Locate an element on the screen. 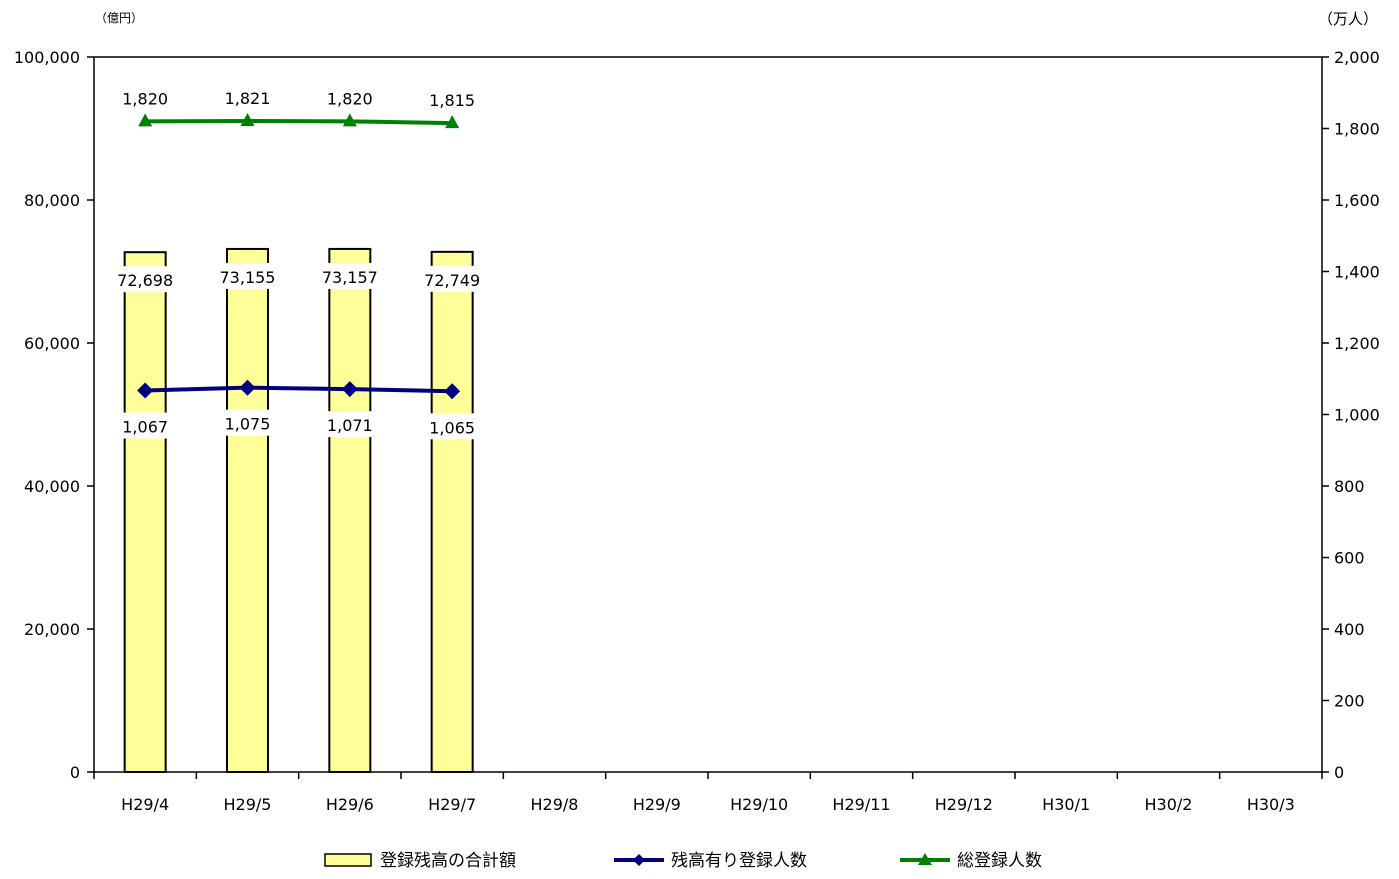 The width and height of the screenshot is (1399, 879). left-tick-label: 0 is located at coordinates (75, 772).